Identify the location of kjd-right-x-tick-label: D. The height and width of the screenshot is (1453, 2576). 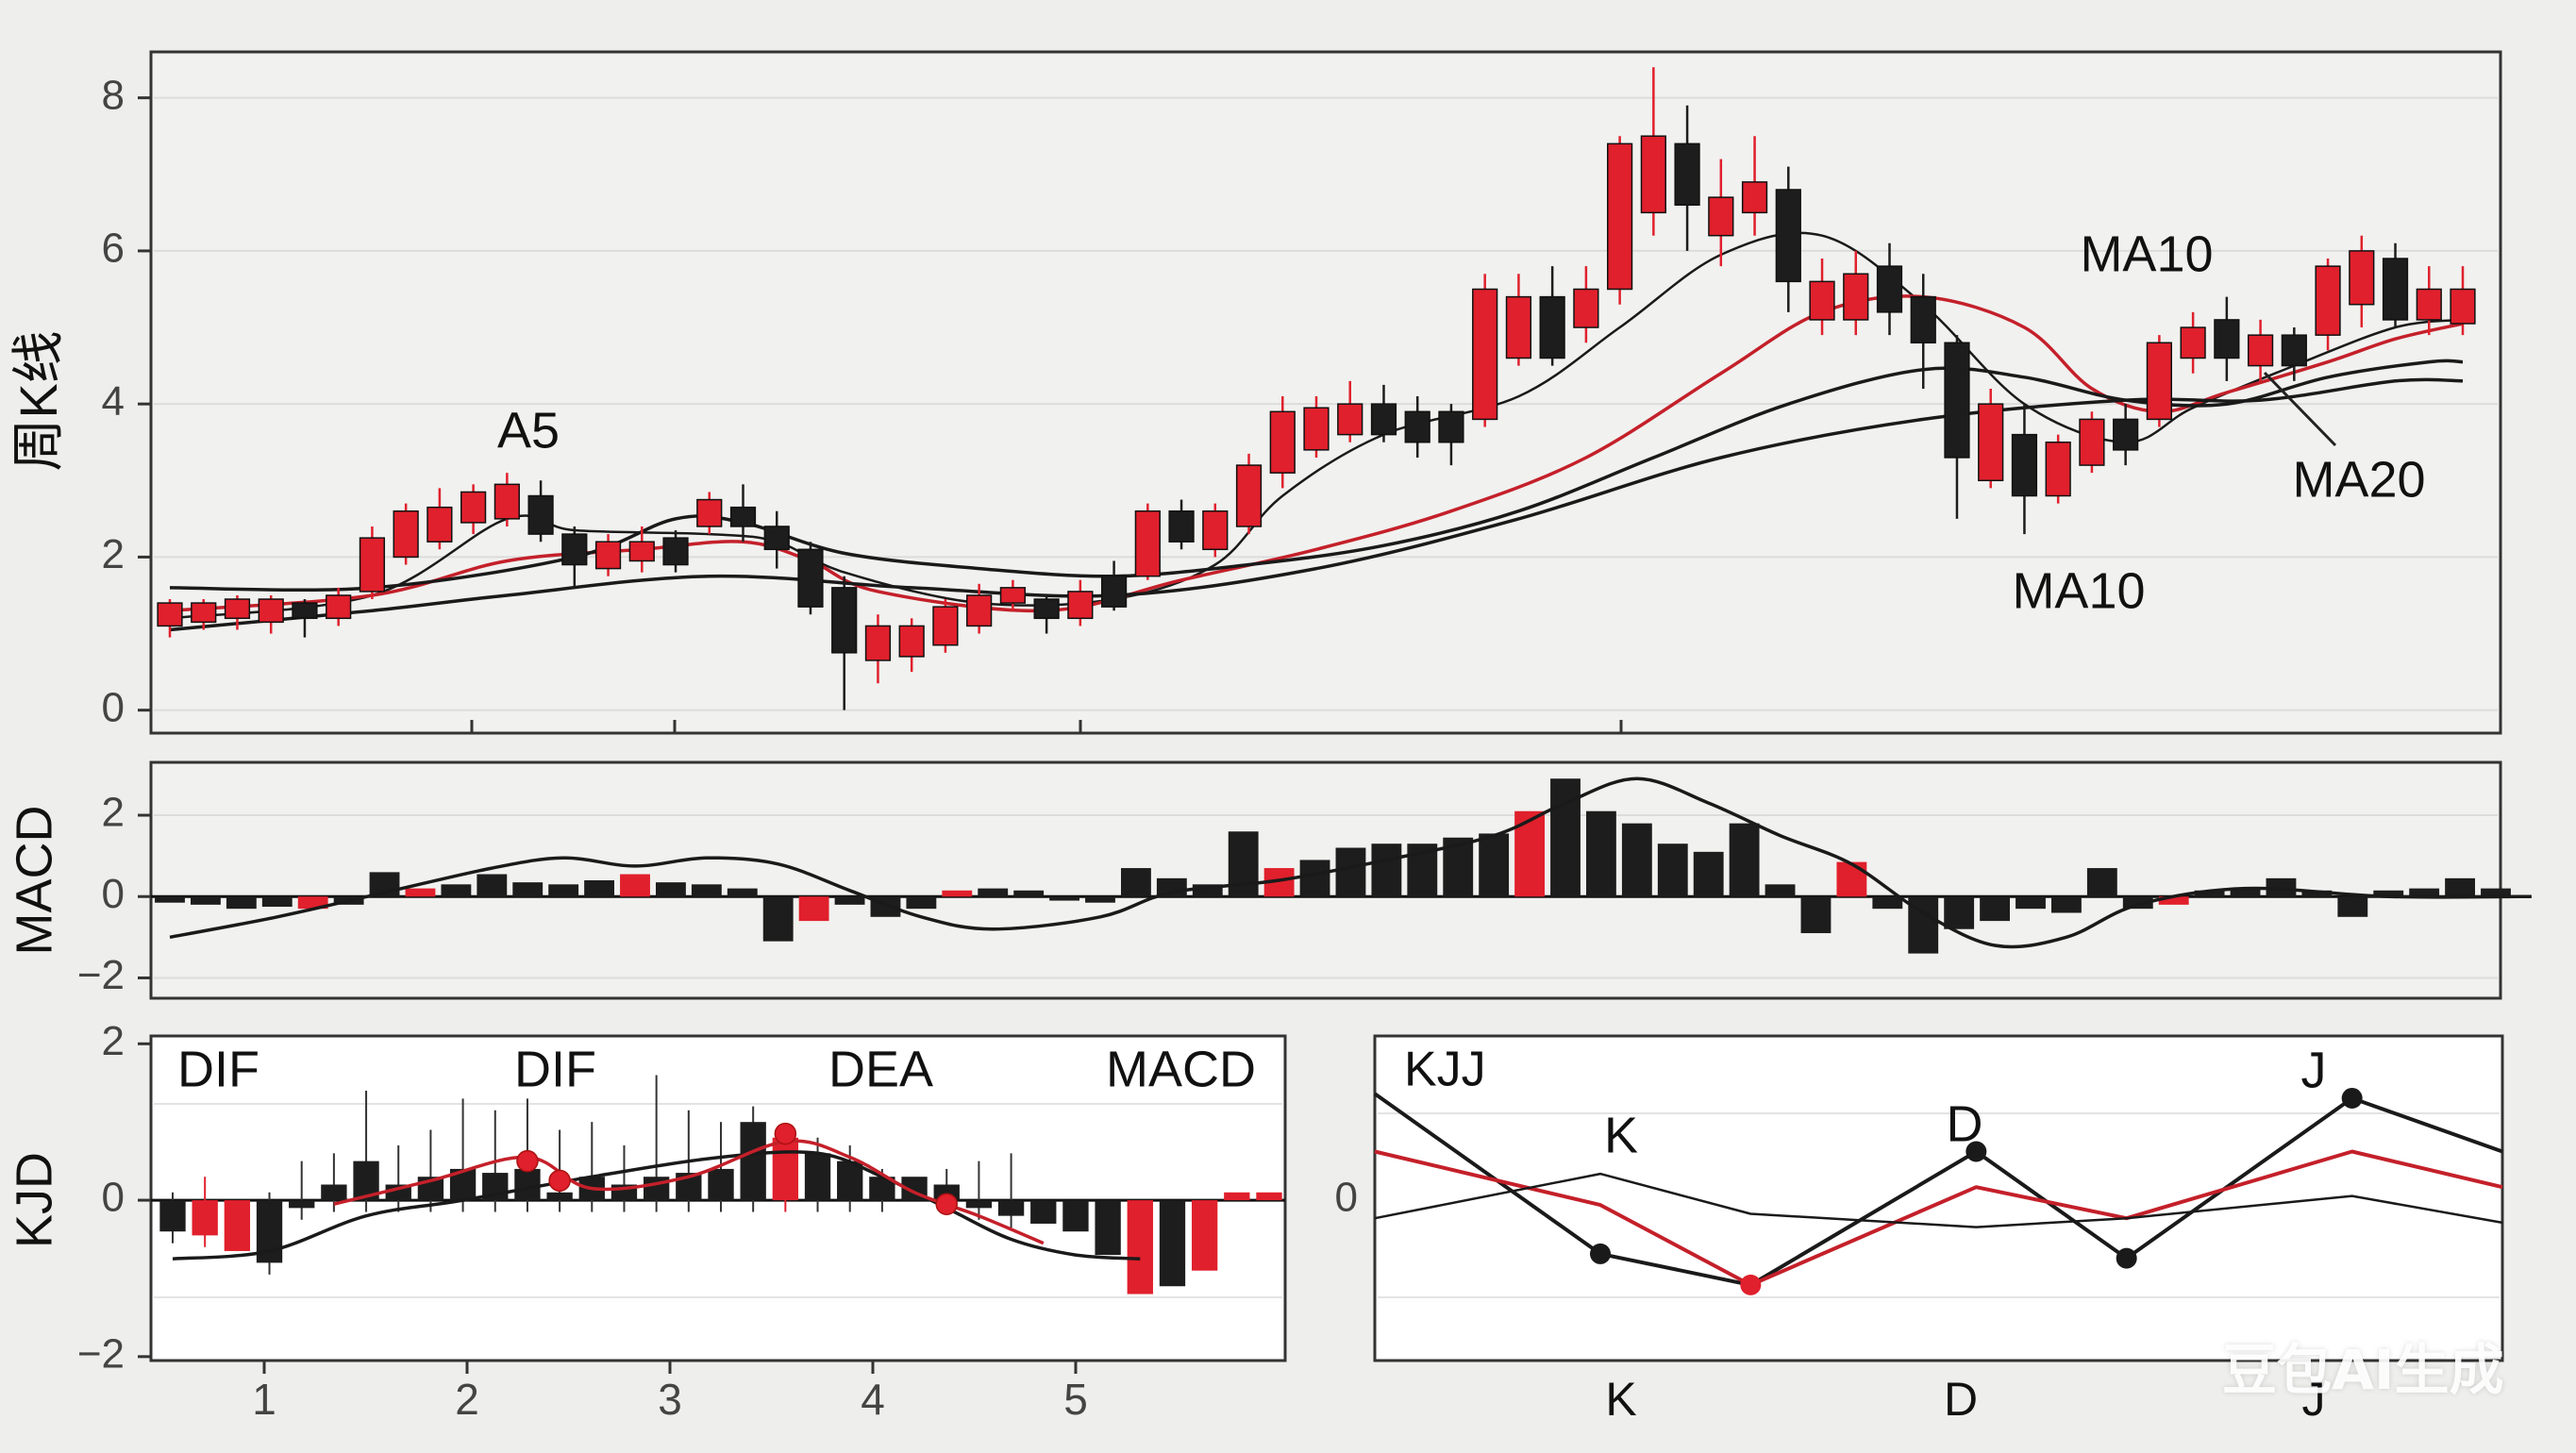
(1961, 1400).